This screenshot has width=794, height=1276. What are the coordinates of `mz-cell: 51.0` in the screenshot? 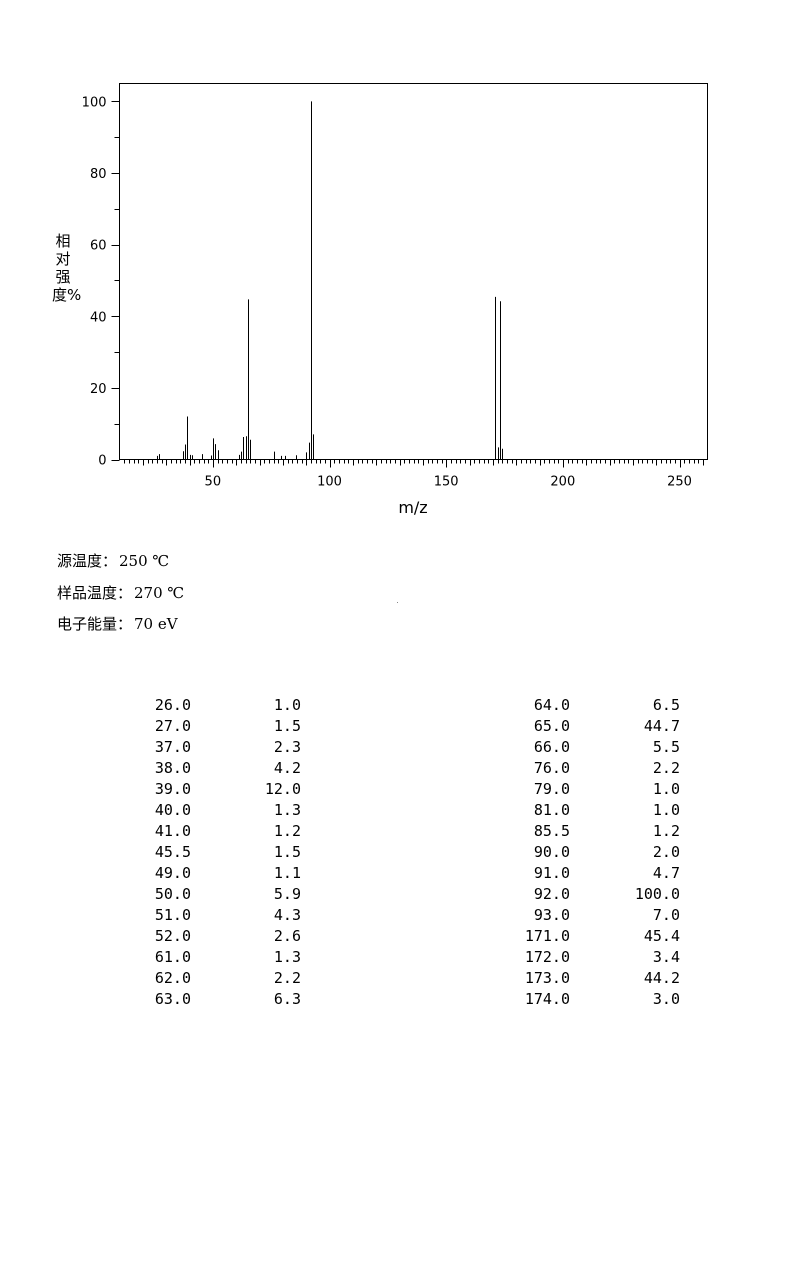 It's located at (172, 915).